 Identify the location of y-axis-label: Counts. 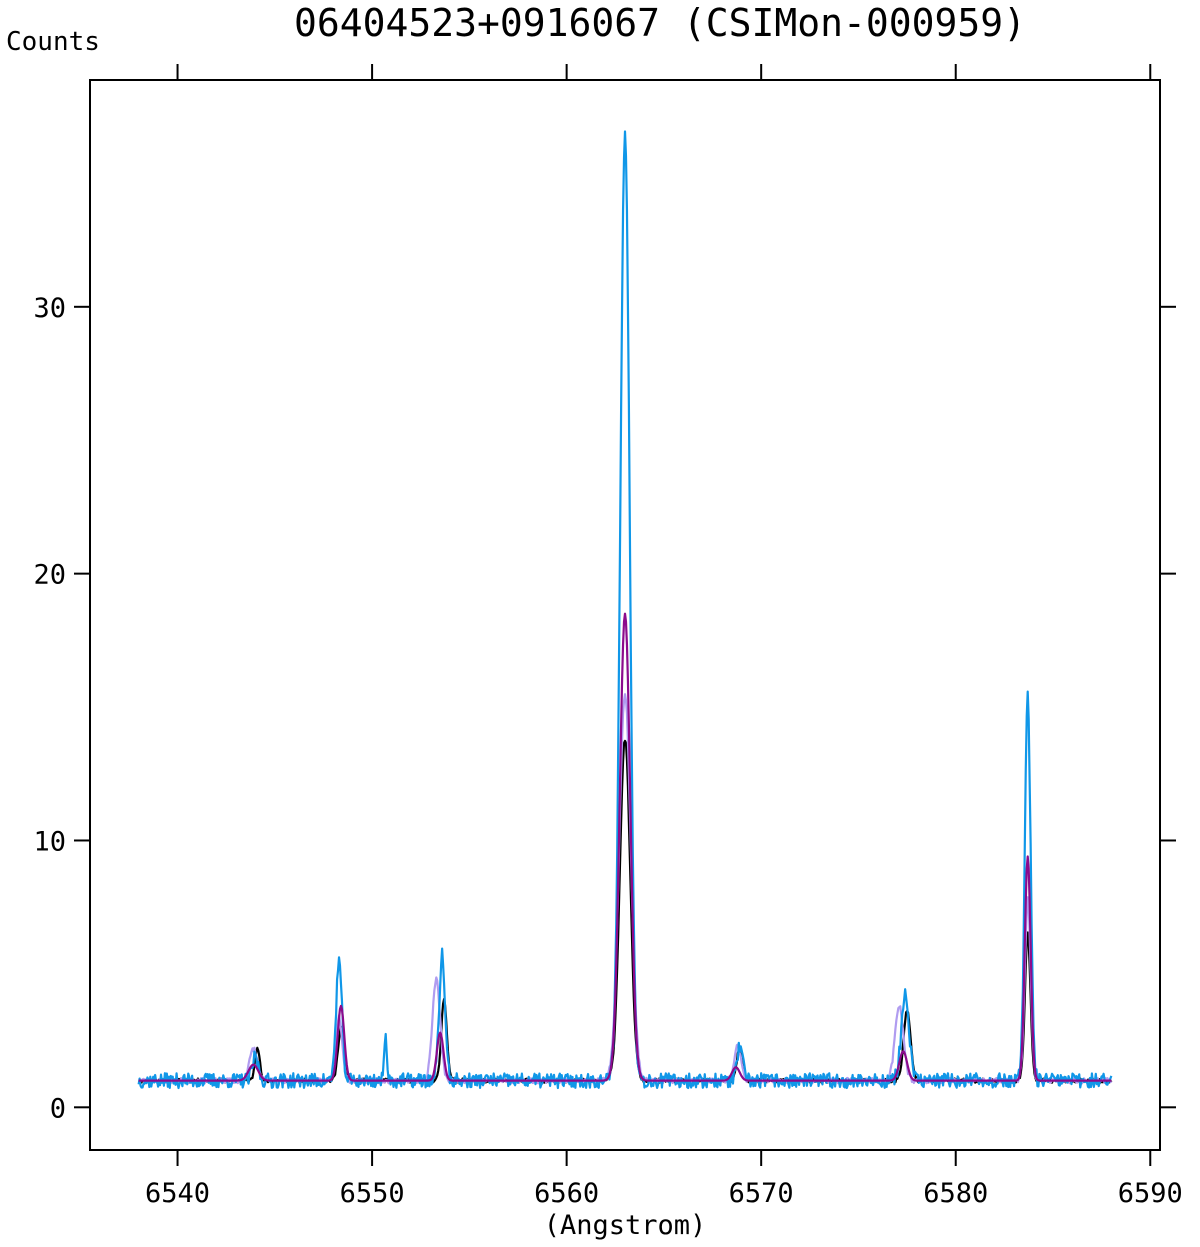
(53, 42).